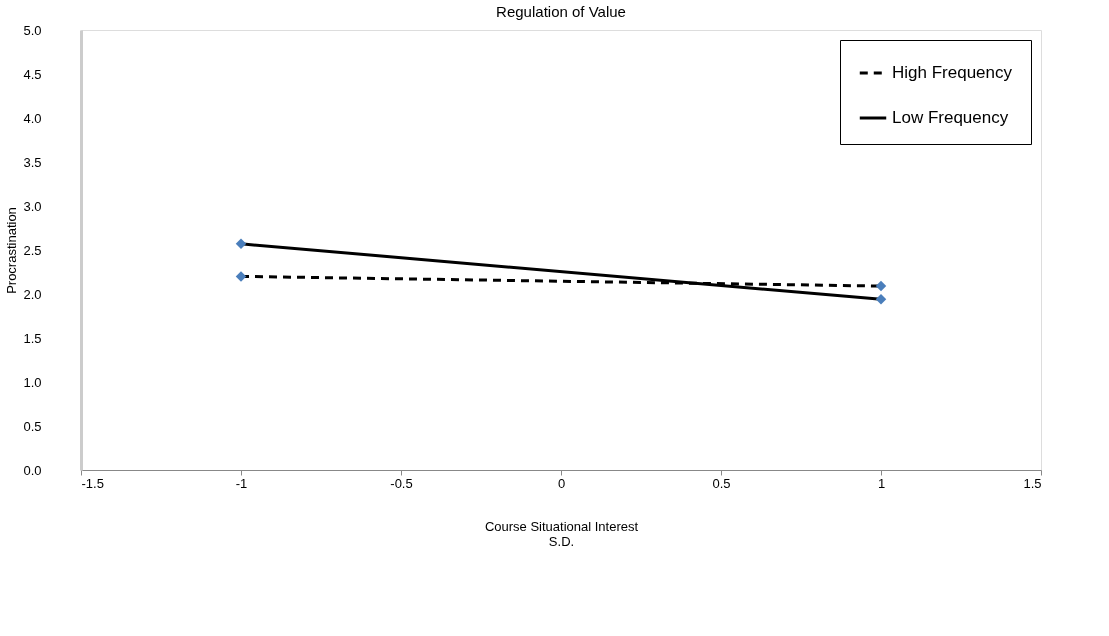 This screenshot has width=1109, height=636. I want to click on x-tick-label: 0.5, so click(721, 483).